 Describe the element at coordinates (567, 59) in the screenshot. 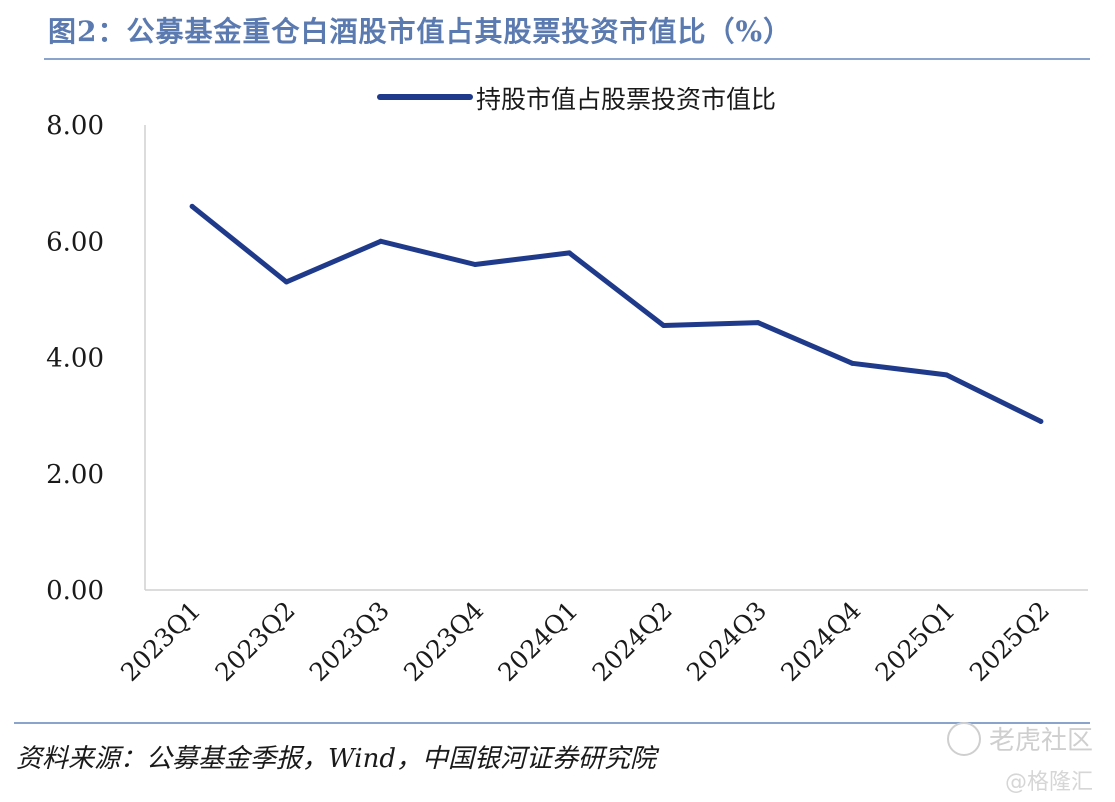

I see `top-rule` at that location.